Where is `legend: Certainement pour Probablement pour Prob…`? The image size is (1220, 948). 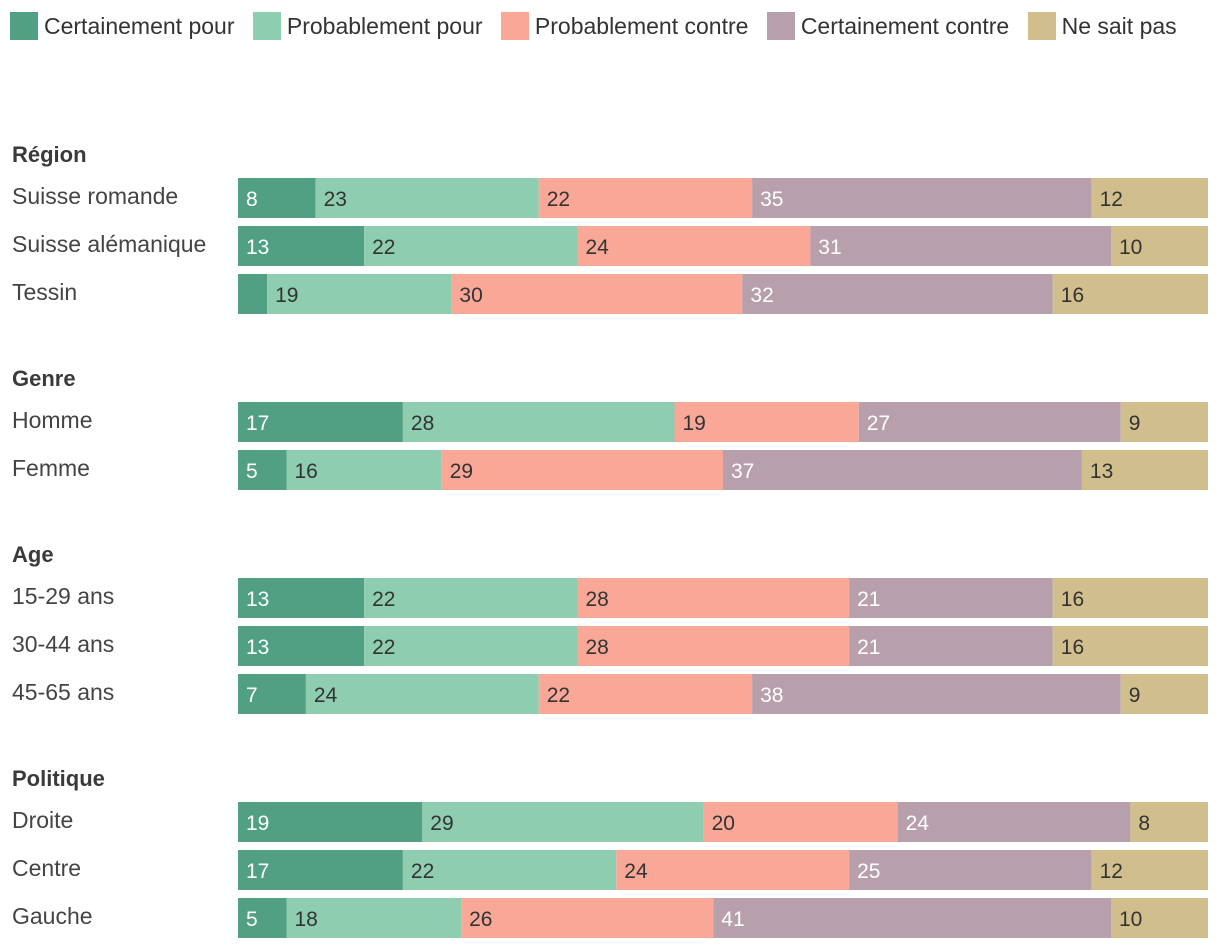 legend: Certainement pour Probablement pour Prob… is located at coordinates (605, 26).